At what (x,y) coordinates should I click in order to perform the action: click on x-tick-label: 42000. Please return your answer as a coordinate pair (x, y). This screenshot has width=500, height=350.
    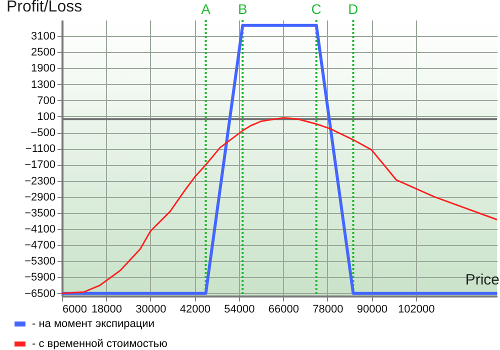
    Looking at the image, I should click on (195, 310).